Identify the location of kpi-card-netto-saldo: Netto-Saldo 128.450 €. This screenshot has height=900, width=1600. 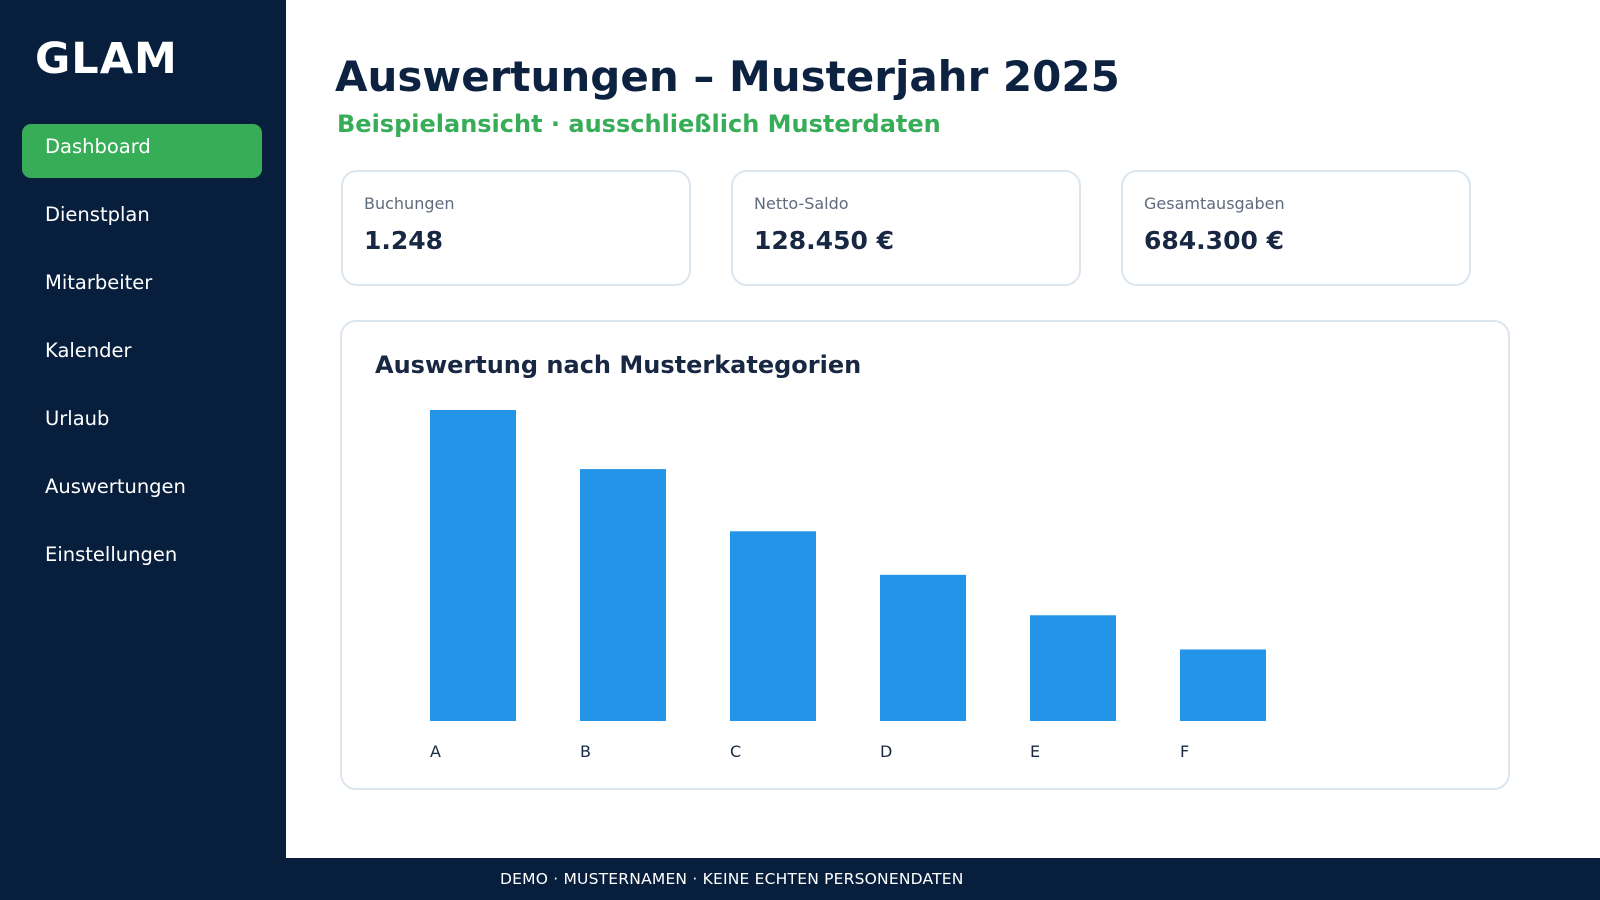
(906, 228).